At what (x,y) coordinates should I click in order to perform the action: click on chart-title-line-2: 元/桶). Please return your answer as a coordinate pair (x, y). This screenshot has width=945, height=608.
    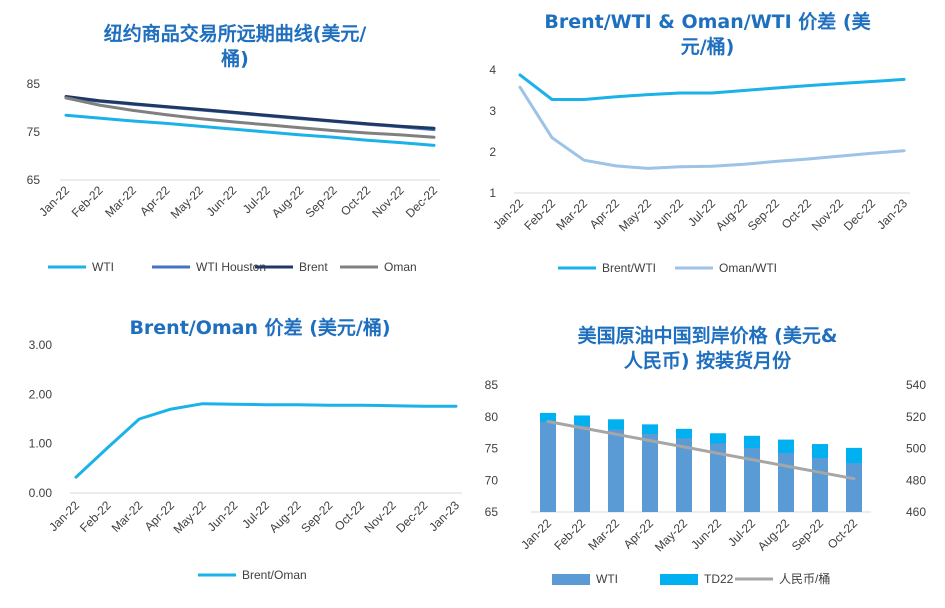
    Looking at the image, I should click on (707, 47).